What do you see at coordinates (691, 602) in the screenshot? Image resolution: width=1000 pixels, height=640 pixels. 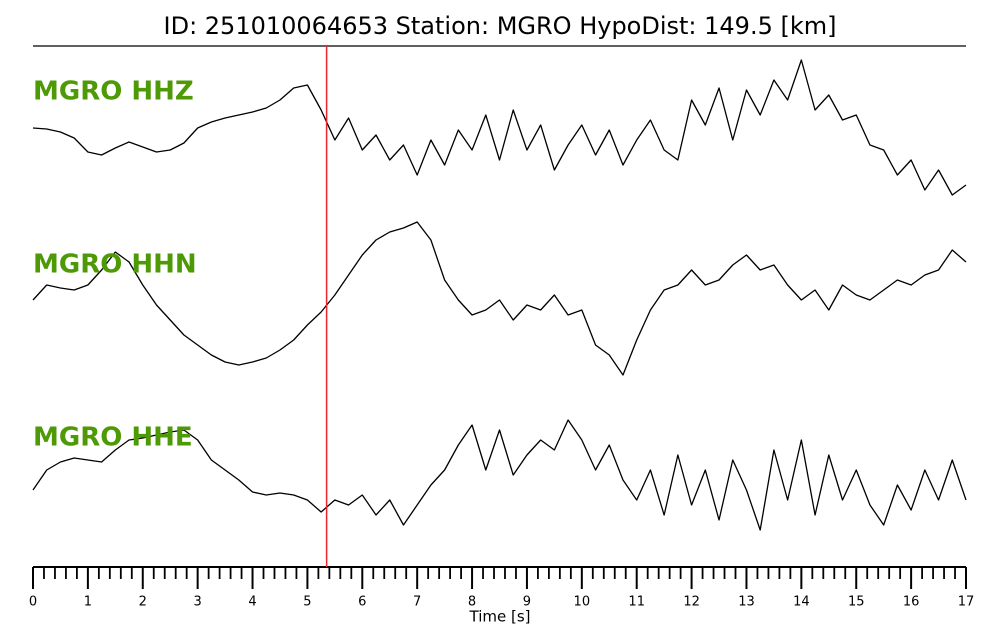 I see `x-tick-label: 12` at bounding box center [691, 602].